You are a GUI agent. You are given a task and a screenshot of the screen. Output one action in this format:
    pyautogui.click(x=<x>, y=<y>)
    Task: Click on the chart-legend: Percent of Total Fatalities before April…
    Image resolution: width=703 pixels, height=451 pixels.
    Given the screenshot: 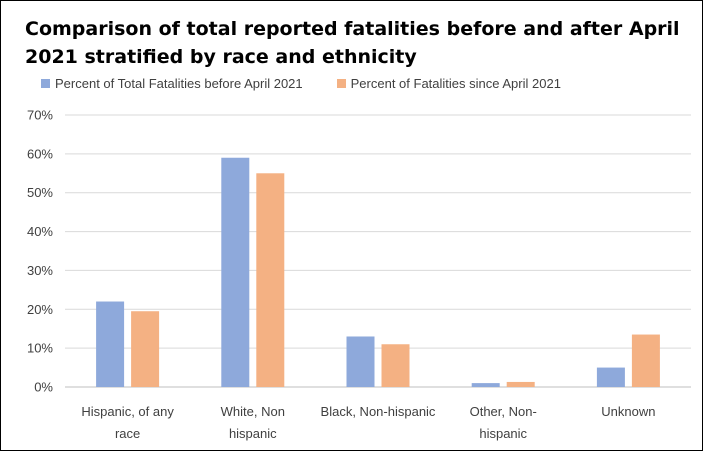 What is the action you would take?
    pyautogui.click(x=318, y=83)
    